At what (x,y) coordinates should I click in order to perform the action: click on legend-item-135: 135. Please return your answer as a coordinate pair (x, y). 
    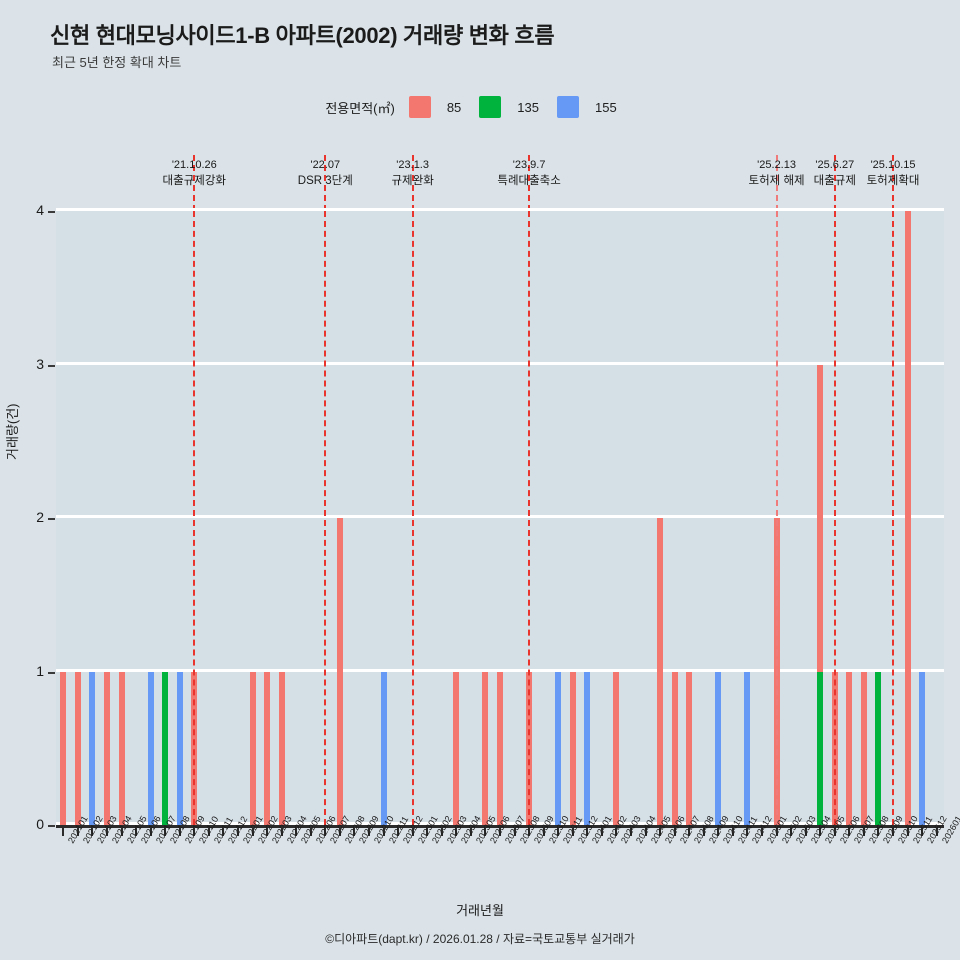
    Looking at the image, I should click on (509, 107).